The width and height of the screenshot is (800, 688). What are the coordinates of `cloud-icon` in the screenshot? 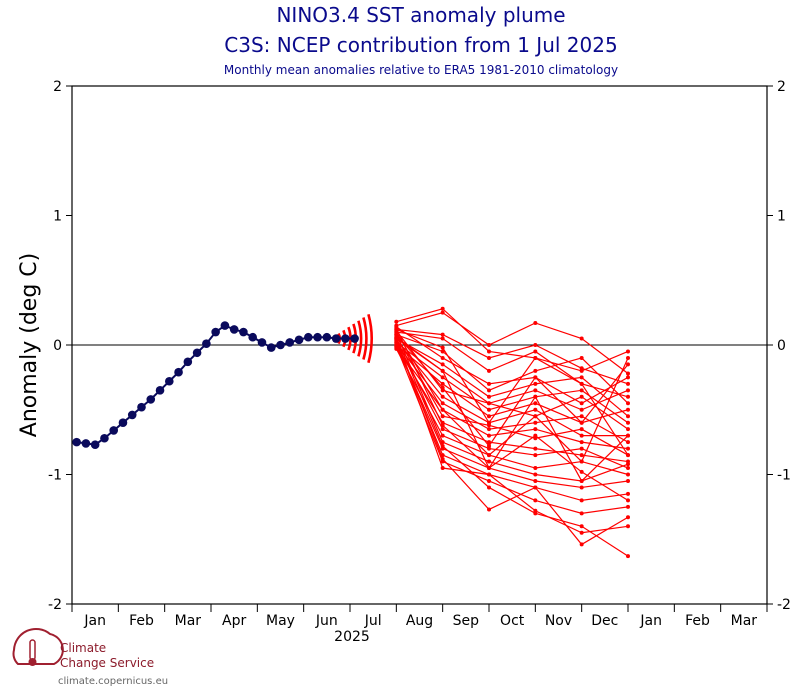 It's located at (38, 646).